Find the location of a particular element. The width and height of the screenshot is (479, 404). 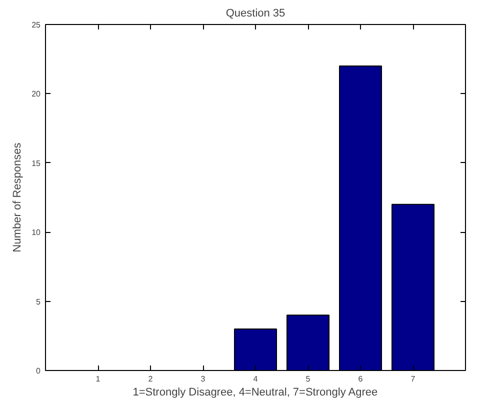

x-tick-label: 2 is located at coordinates (151, 379).